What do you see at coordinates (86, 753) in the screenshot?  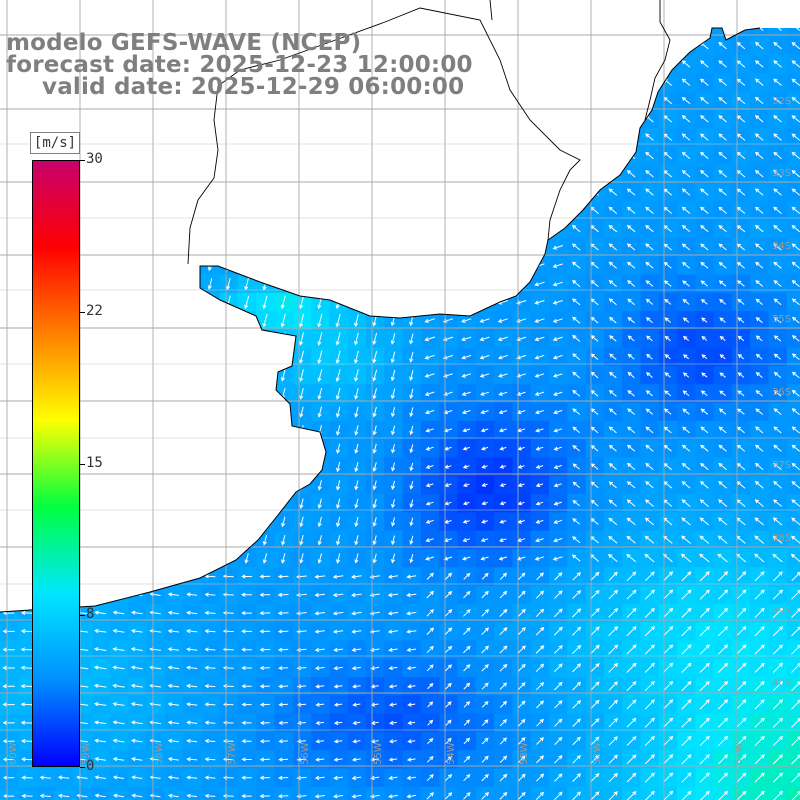 I see `lon-label: 59W` at bounding box center [86, 753].